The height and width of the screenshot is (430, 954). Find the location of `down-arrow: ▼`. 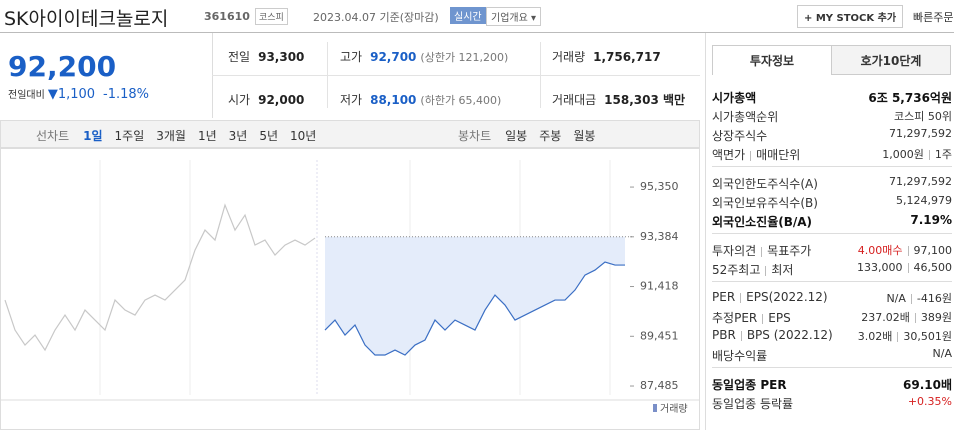

down-arrow: ▼ is located at coordinates (52, 94).